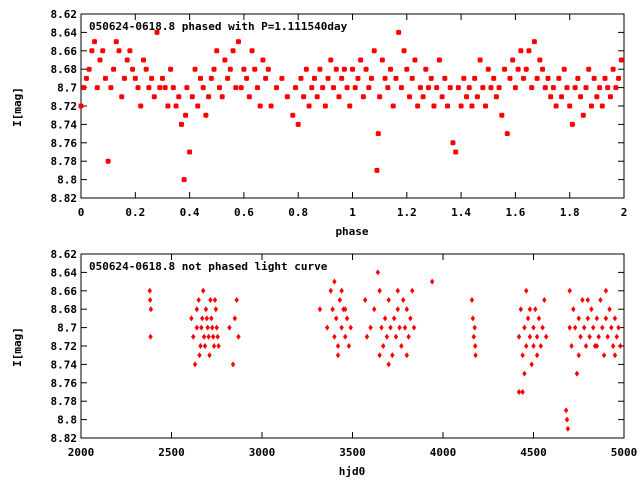  What do you see at coordinates (570, 212) in the screenshot?
I see `x-tick-label: 1.8` at bounding box center [570, 212].